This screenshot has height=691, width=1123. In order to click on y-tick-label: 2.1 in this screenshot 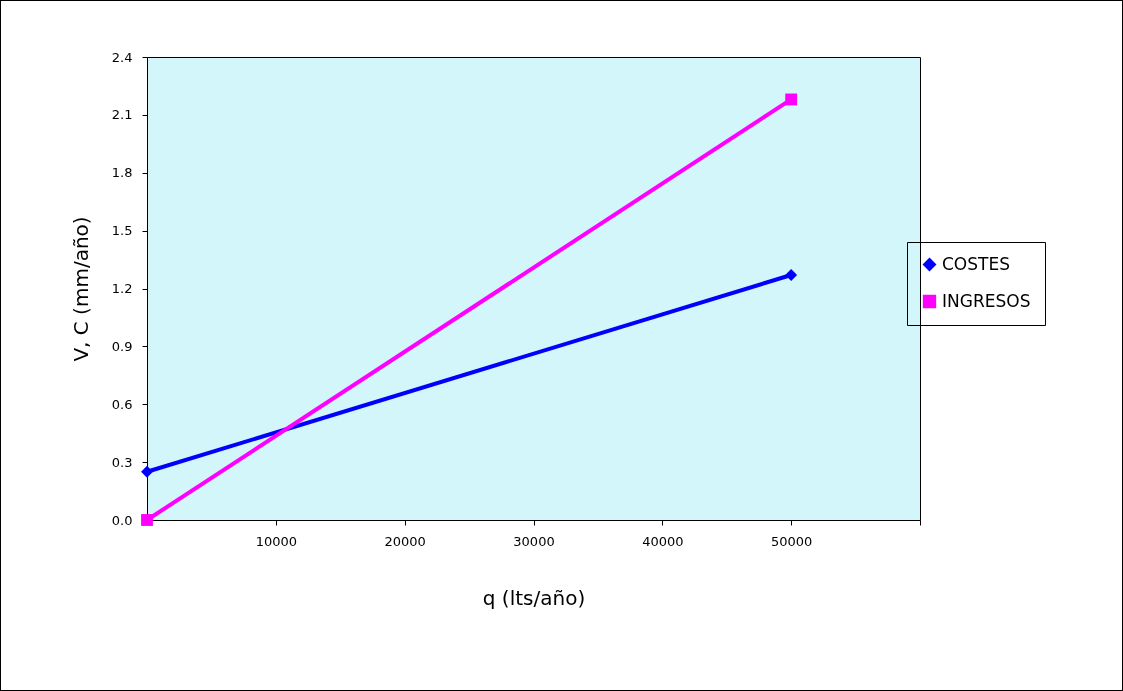, I will do `click(122, 115)`.